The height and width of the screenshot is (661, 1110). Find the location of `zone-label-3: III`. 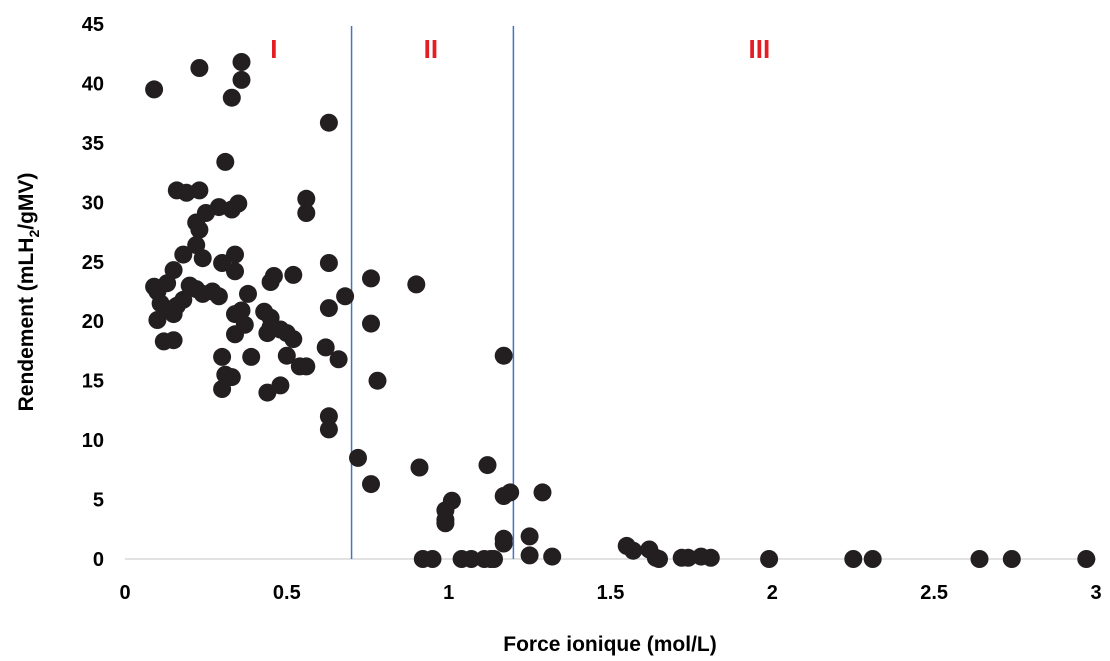

zone-label-3: III is located at coordinates (760, 49).